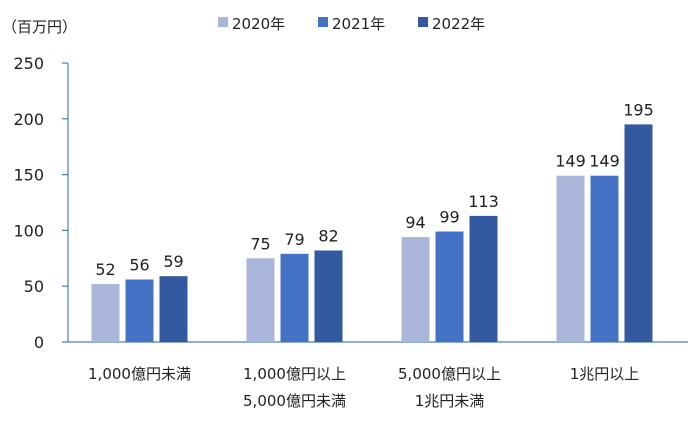  Describe the element at coordinates (41, 203) in the screenshot. I see `y-axis: 0 50 100 150 200 250` at that location.